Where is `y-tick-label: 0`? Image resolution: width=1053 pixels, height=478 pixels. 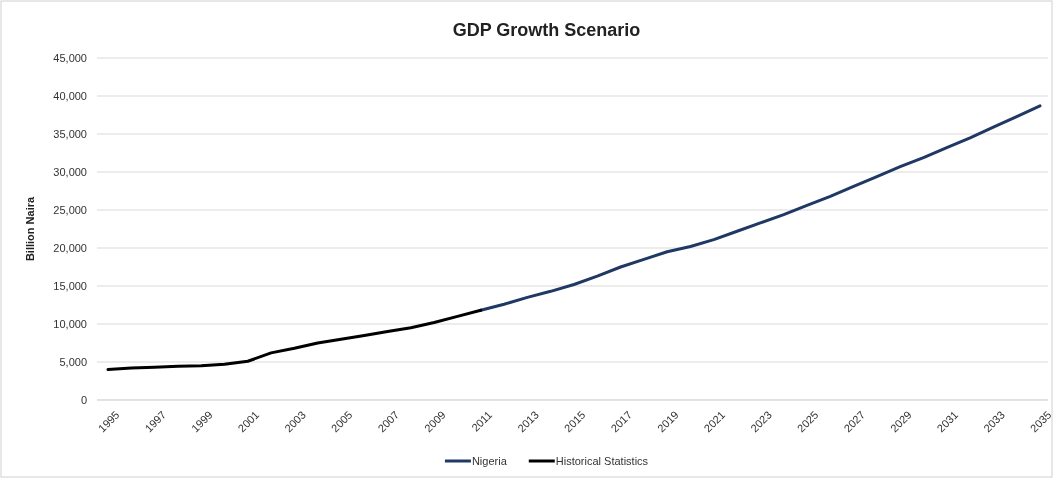
y-tick-label: 0 is located at coordinates (83, 400).